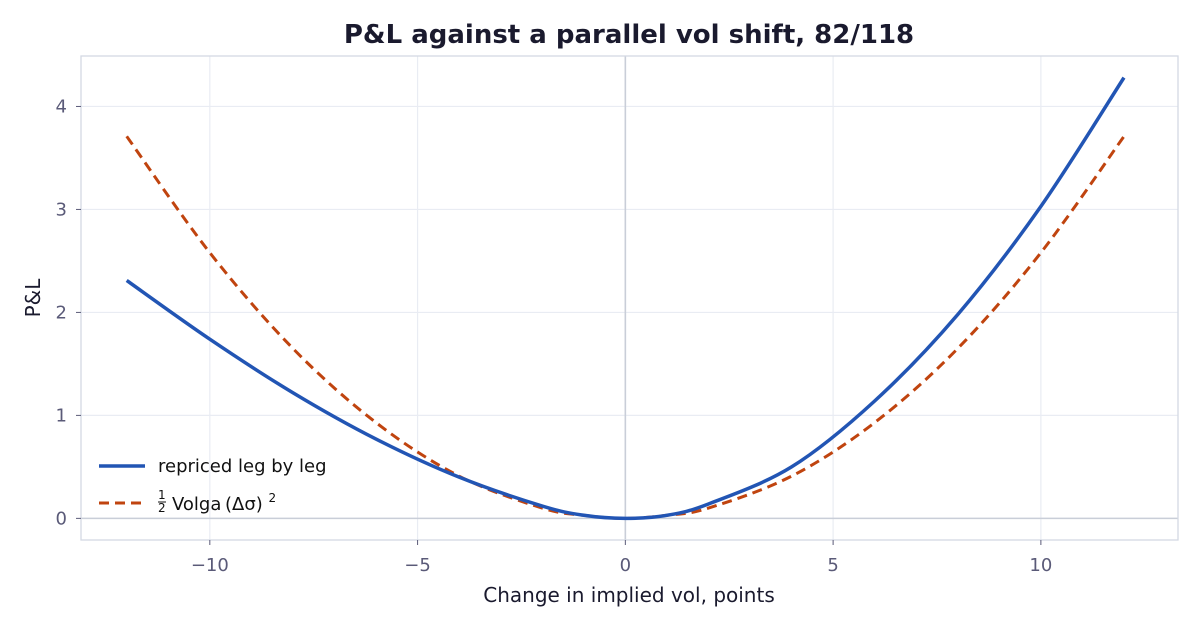 The image size is (1200, 630). Describe the element at coordinates (242, 466) in the screenshot. I see `legend-label-repriced: repriced leg by leg` at that location.